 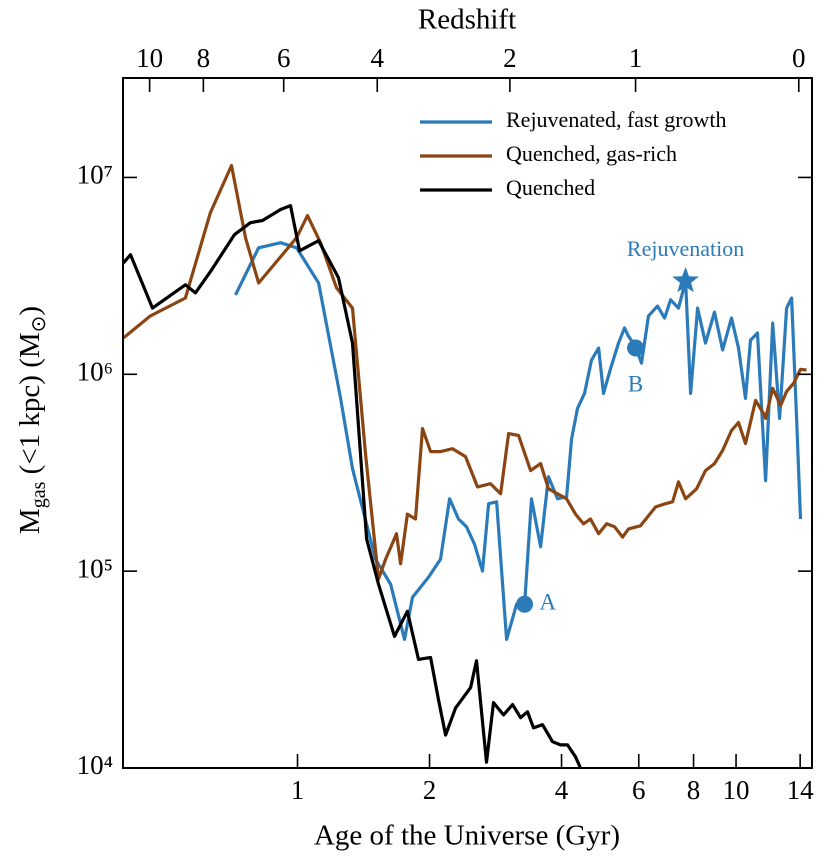 I want to click on x-tick-label: 4, so click(x=562, y=790).